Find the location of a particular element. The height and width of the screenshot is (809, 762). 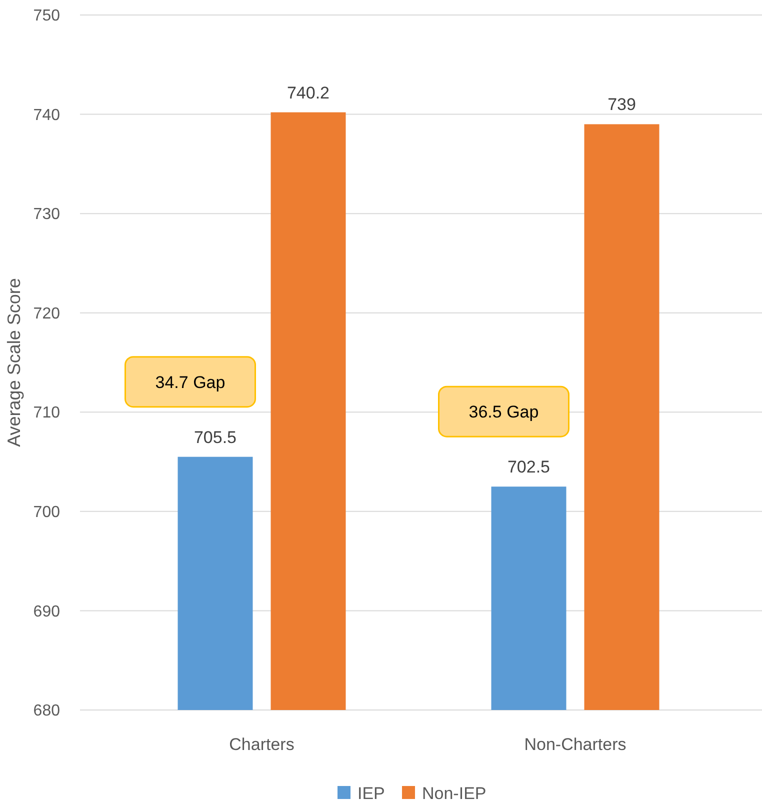

data-label: 705.5 is located at coordinates (215, 437).